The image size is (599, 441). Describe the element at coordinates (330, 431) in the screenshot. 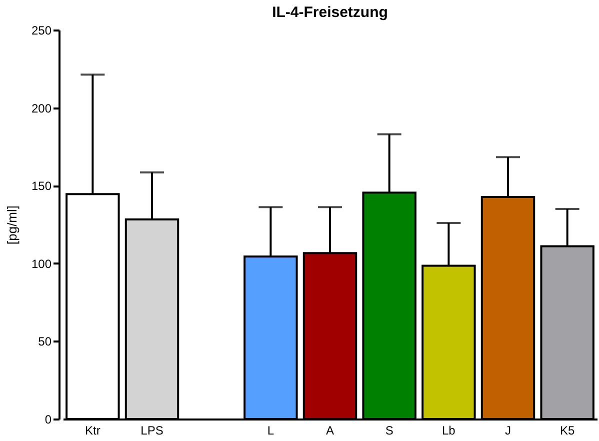

I see `x-tick-label: A` at that location.